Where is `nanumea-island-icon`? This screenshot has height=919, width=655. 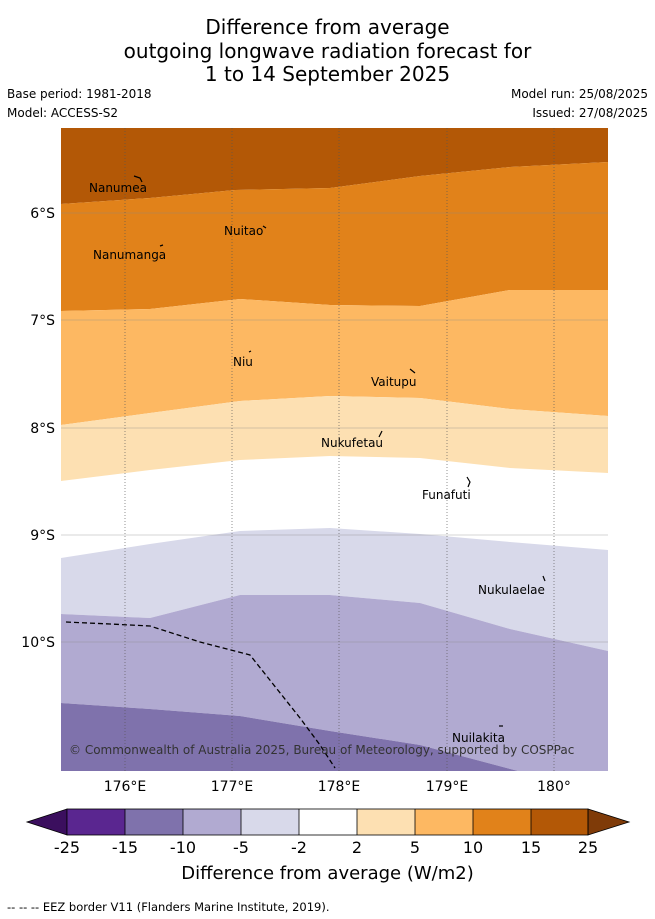
nanumea-island-icon is located at coordinates (138, 179).